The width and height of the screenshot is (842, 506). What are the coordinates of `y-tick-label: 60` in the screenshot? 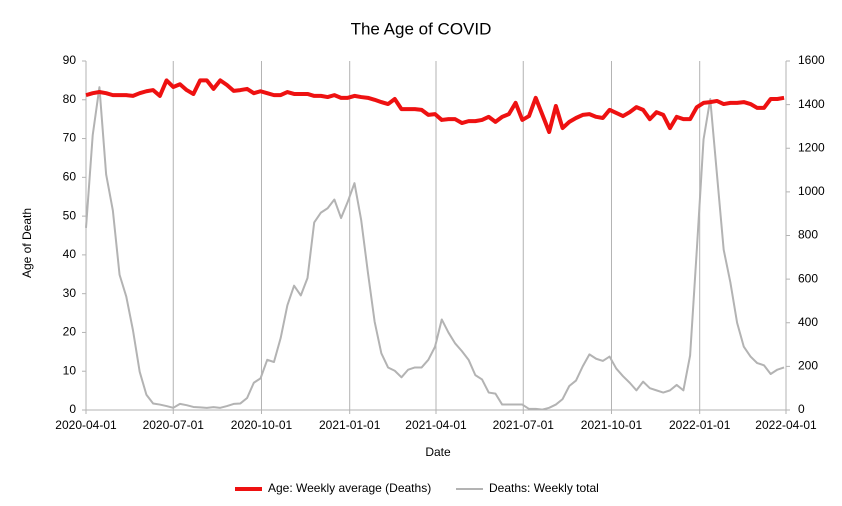 It's located at (70, 177).